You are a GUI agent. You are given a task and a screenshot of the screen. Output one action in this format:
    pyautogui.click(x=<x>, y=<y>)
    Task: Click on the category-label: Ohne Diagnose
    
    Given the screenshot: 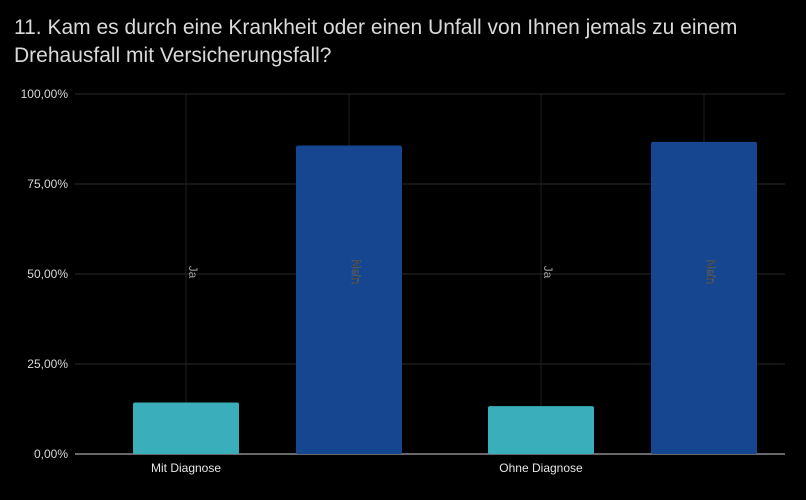 What is the action you would take?
    pyautogui.click(x=541, y=468)
    